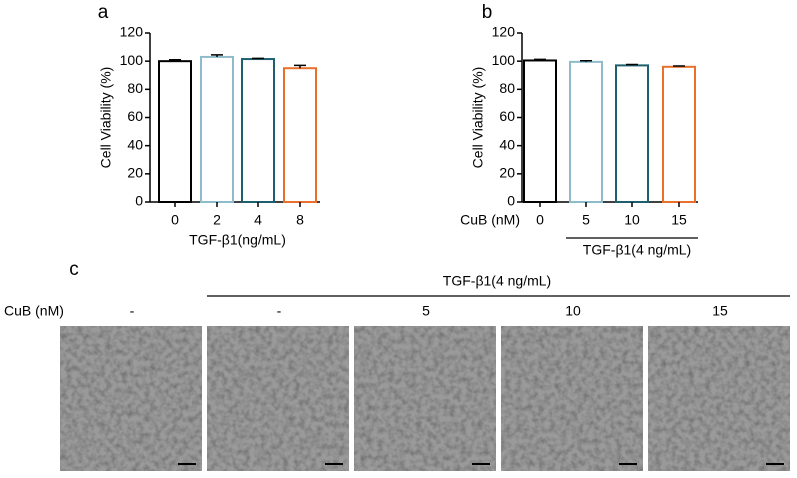  Describe the element at coordinates (487, 12) in the screenshot. I see `panel-label: b` at that location.